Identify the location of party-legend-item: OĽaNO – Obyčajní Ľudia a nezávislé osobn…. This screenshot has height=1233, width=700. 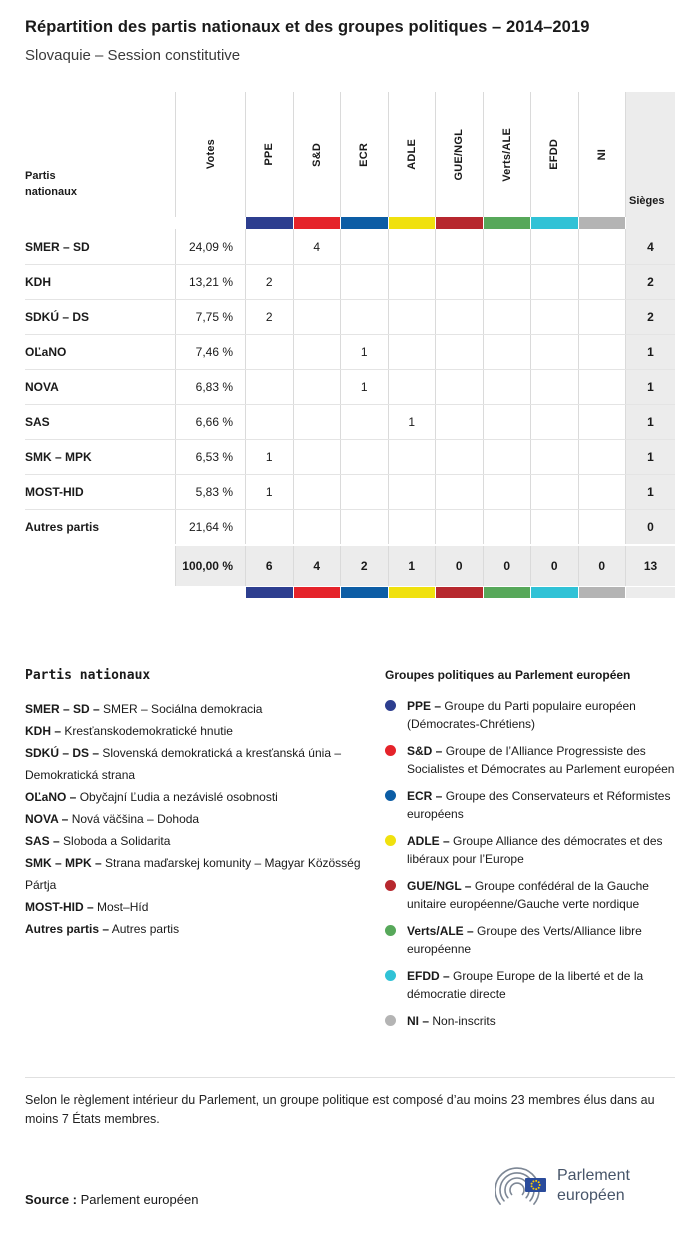
(200, 797).